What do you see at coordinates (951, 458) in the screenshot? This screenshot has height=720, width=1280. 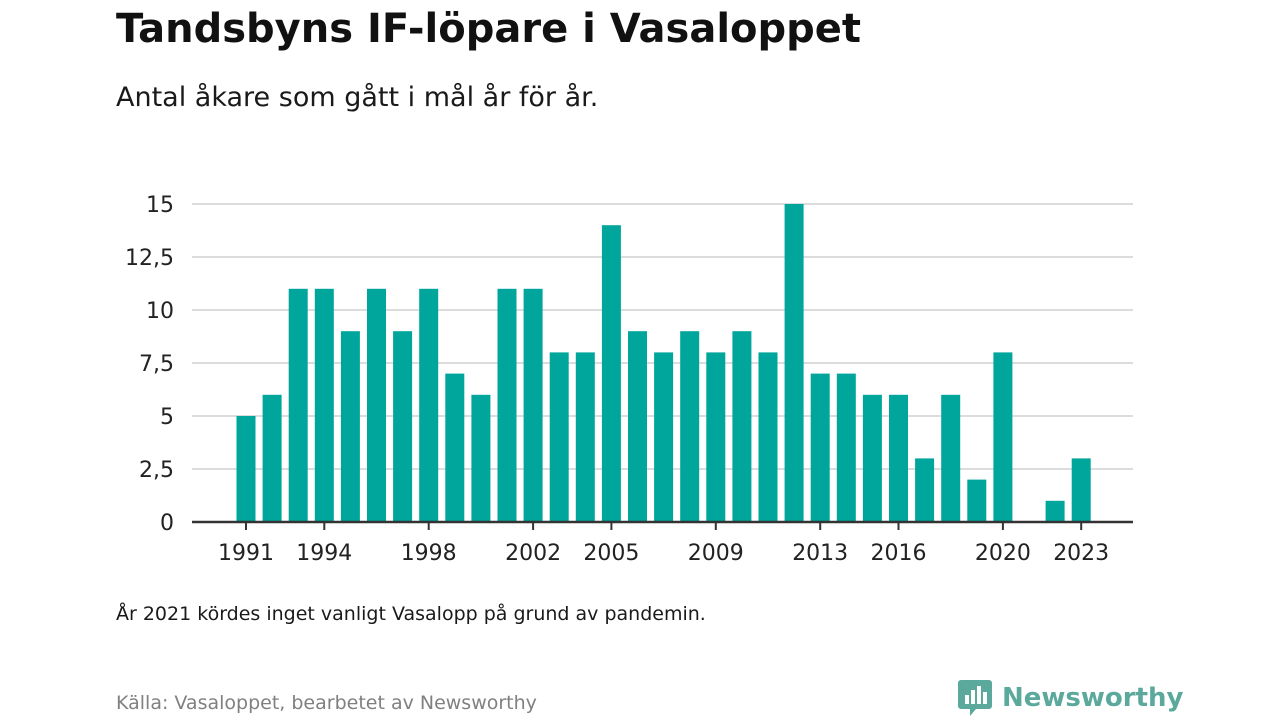 I see `bar-2018` at bounding box center [951, 458].